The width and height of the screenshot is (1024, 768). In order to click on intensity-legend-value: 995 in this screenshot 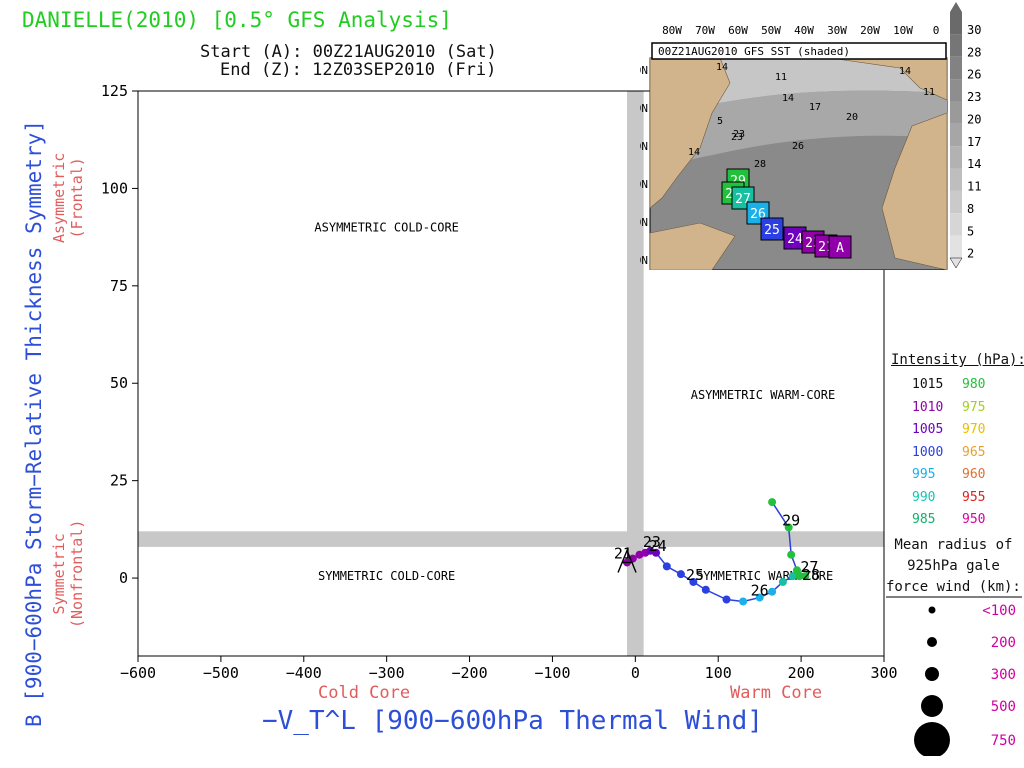, I will do `click(924, 474)`.